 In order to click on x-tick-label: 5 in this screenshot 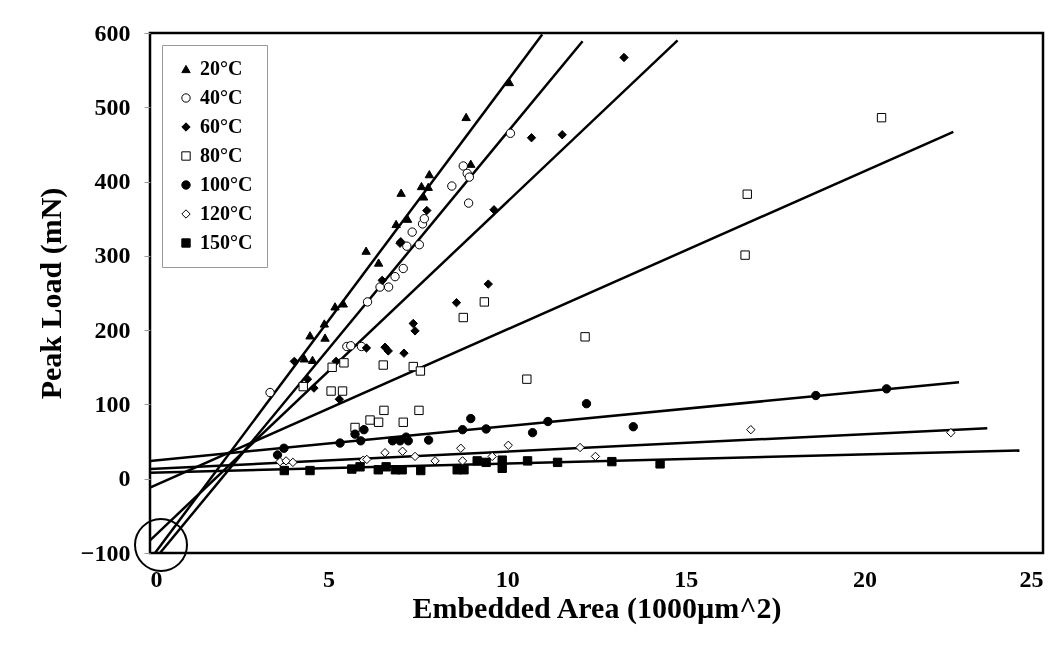, I will do `click(329, 578)`.